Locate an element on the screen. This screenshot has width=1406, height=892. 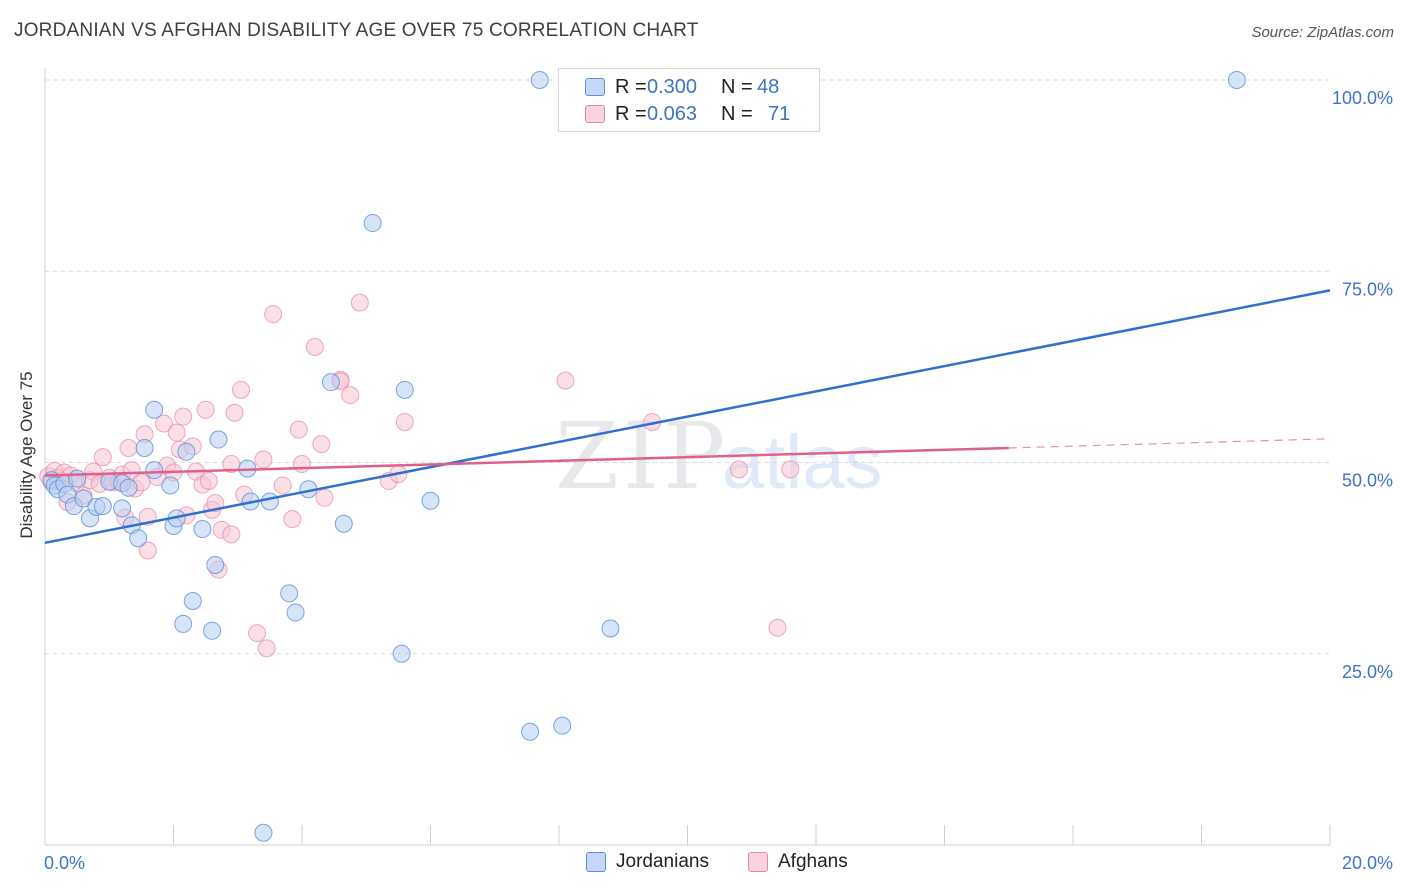
watermark-atlas: atlas is located at coordinates (802, 462).